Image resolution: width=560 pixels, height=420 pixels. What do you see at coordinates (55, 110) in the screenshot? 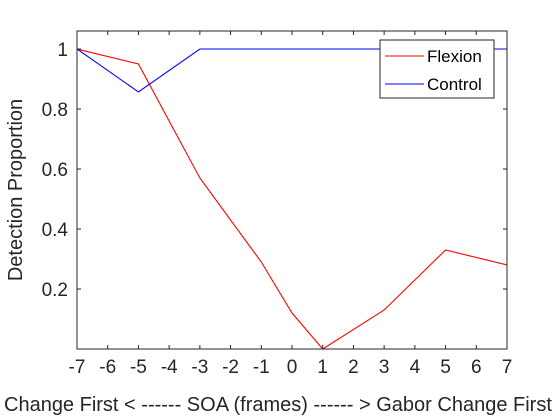
I see `y-tick-label: 0.8` at bounding box center [55, 110].